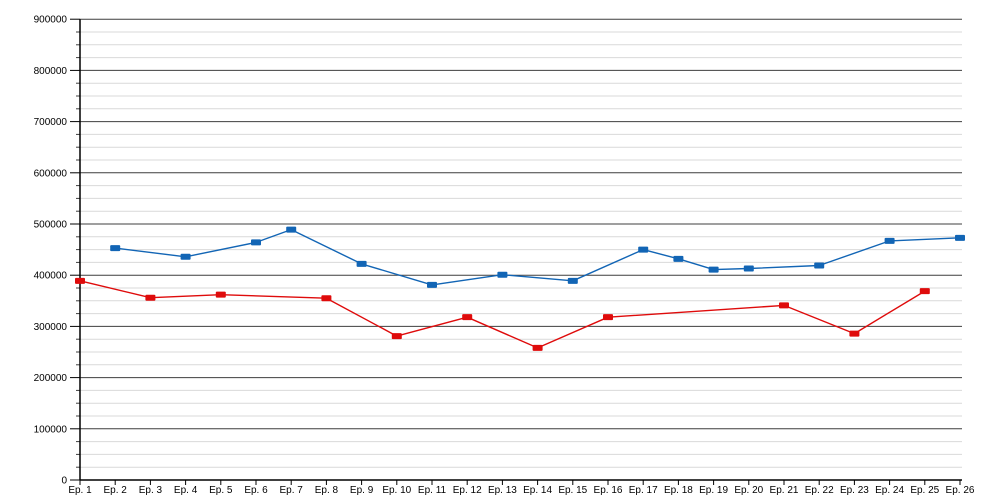 This screenshot has height=500, width=1000. Describe the element at coordinates (51, 327) in the screenshot. I see `y-tick-label: 300000` at that location.